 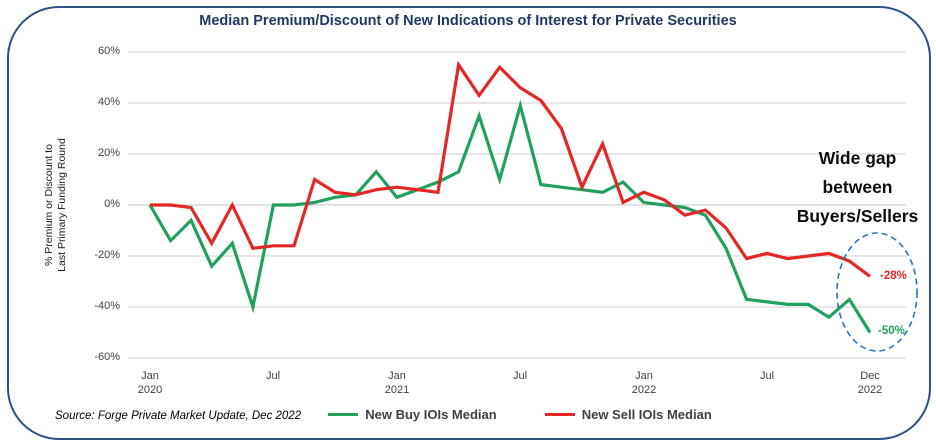 I want to click on buy-legend-label: New Buy IOIs Median, so click(x=431, y=414).